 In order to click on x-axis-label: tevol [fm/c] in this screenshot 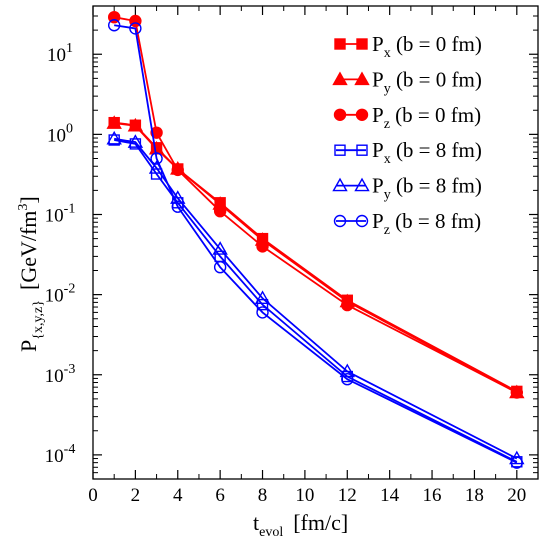, I will do `click(300, 525)`.